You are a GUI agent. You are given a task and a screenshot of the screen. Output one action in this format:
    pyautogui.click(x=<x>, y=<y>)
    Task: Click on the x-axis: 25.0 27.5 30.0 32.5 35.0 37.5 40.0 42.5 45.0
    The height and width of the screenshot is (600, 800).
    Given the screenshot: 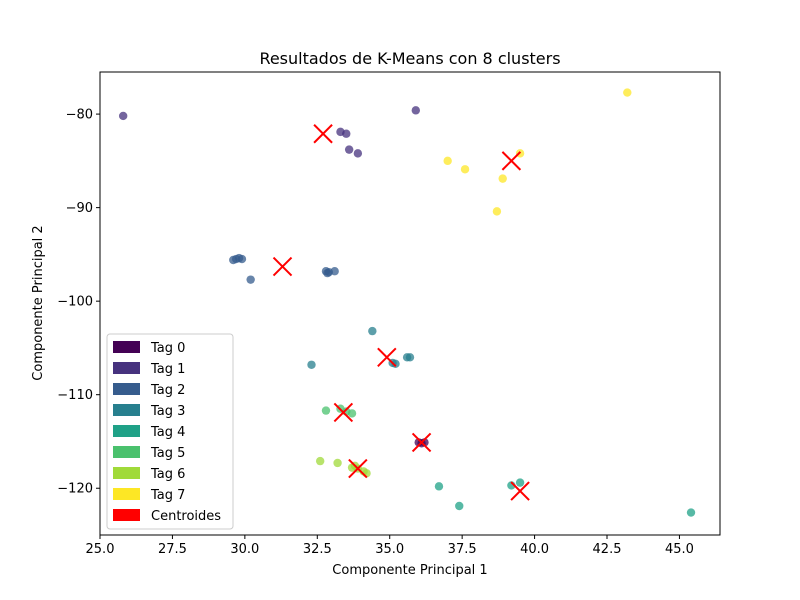 What is the action you would take?
    pyautogui.click(x=390, y=546)
    